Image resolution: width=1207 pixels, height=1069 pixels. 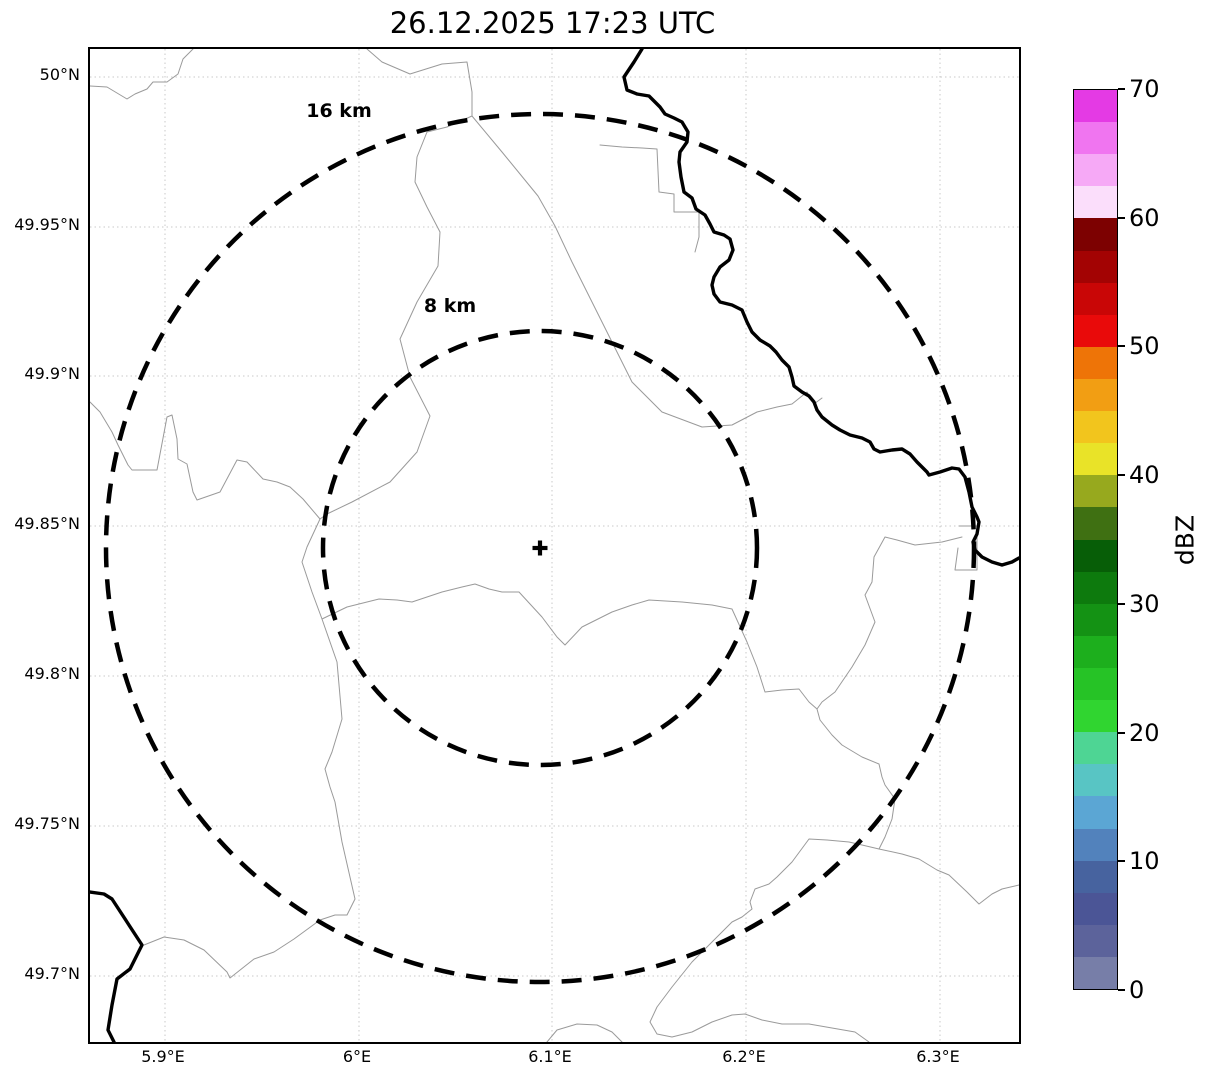 I want to click on colorbar-tick-label: 20, so click(x=1144, y=732).